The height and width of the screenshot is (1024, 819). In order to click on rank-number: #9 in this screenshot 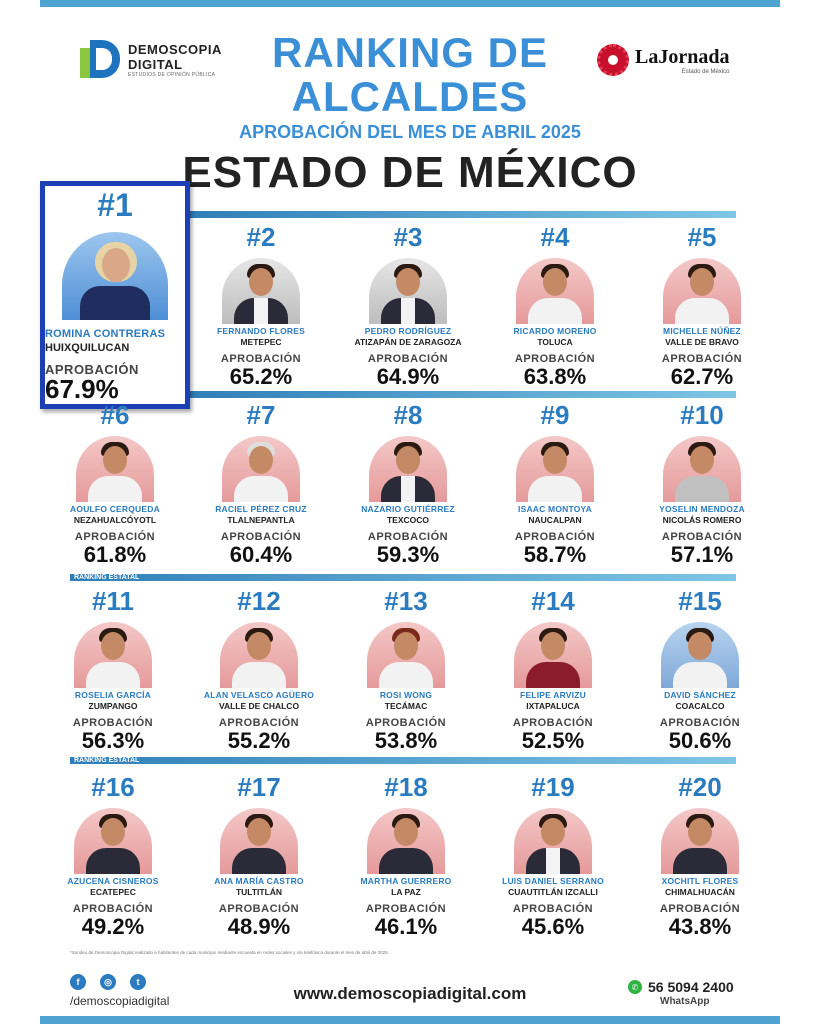, I will do `click(555, 415)`.